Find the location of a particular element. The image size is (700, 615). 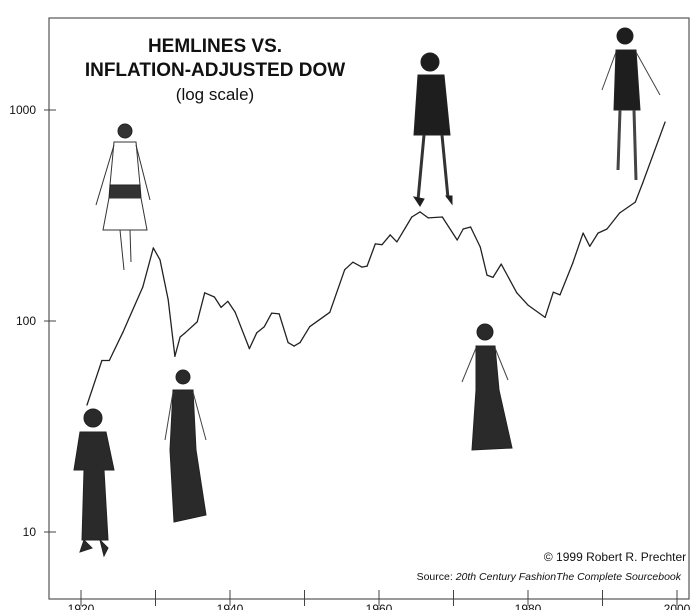

x-tick-label: 1960 is located at coordinates (379, 606).